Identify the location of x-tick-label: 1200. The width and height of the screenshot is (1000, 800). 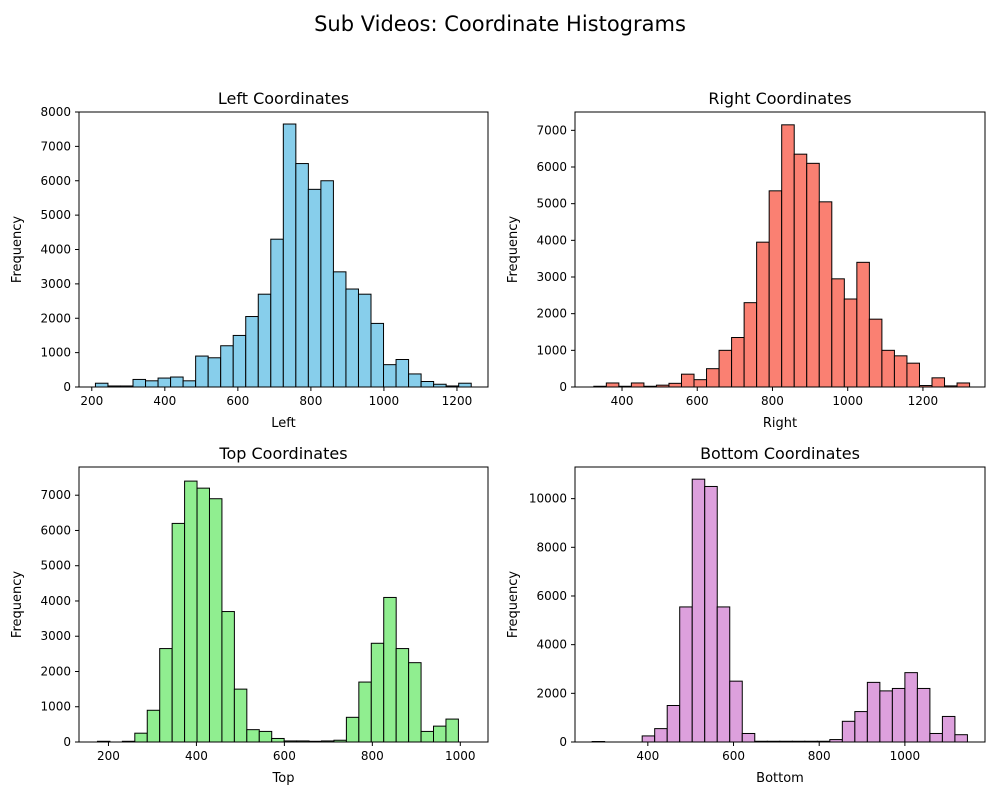
(923, 401).